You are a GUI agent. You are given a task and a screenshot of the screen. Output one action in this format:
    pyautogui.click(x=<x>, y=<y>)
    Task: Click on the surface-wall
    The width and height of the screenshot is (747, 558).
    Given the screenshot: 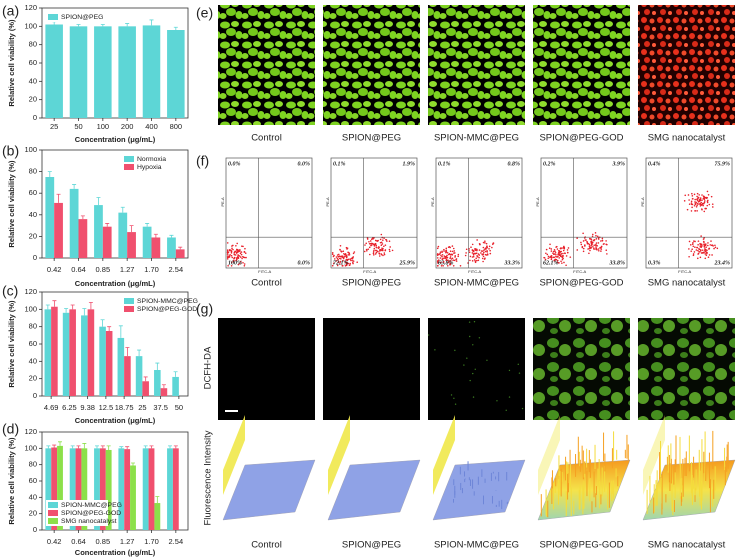 What is the action you would take?
    pyautogui.click(x=444, y=455)
    